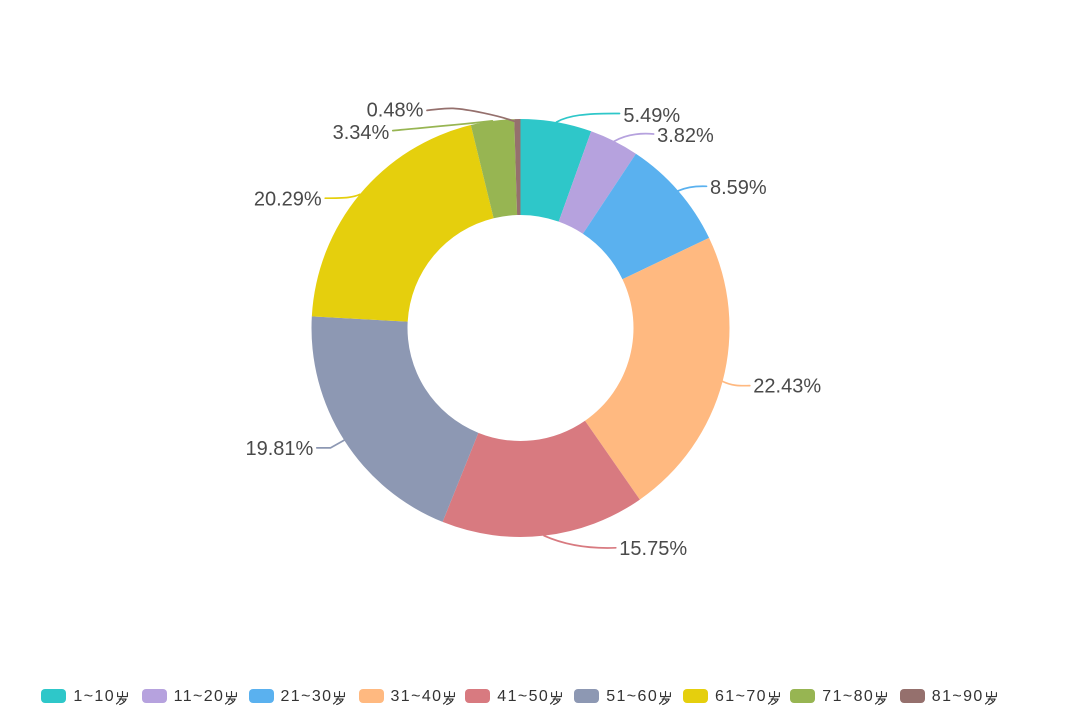 The height and width of the screenshot is (710, 1065). What do you see at coordinates (651, 116) in the screenshot?
I see `svg-text: 5.49%` at bounding box center [651, 116].